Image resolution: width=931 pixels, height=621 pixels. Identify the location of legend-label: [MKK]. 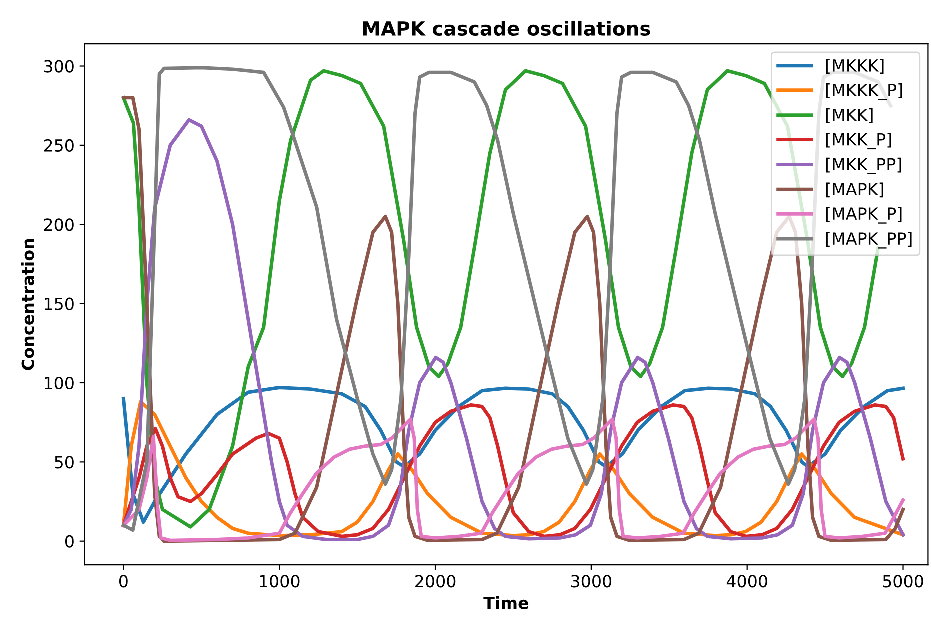
(849, 116).